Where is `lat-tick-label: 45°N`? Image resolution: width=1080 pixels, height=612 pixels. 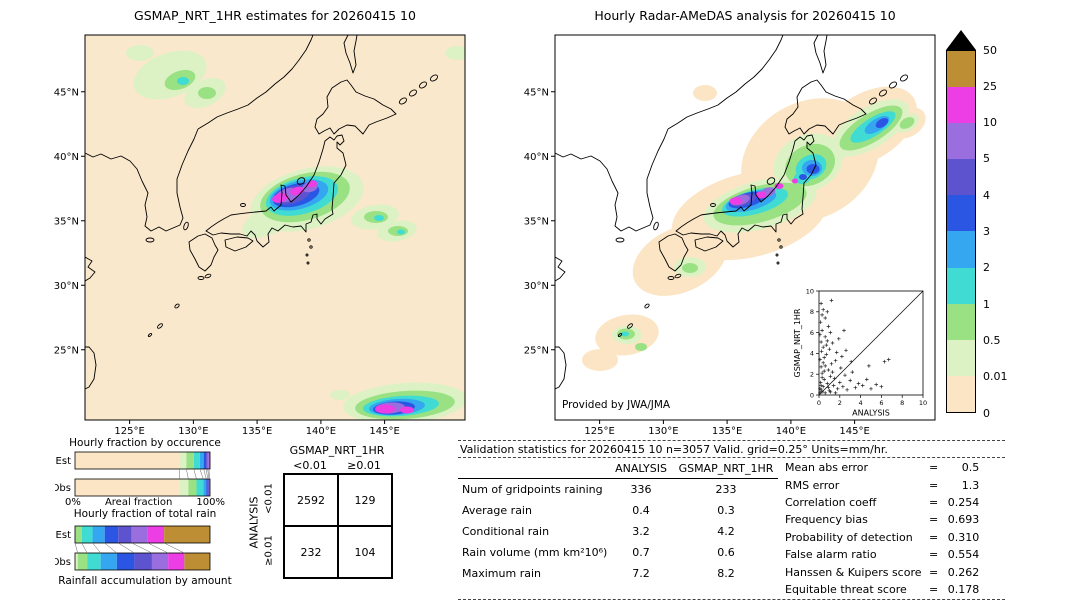 lat-tick-label: 45°N is located at coordinates (536, 92).